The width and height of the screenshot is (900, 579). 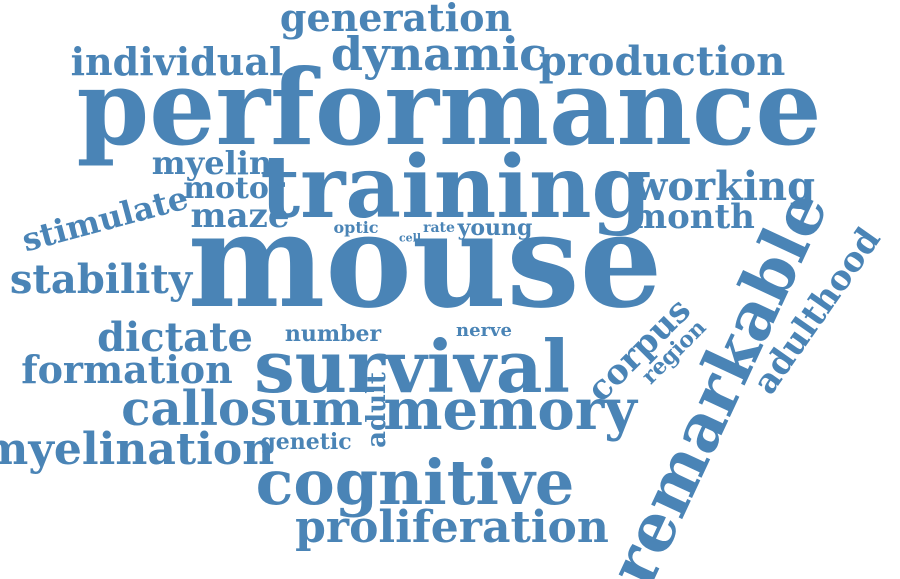 What do you see at coordinates (396, 20) in the screenshot?
I see `word-generation: generation` at bounding box center [396, 20].